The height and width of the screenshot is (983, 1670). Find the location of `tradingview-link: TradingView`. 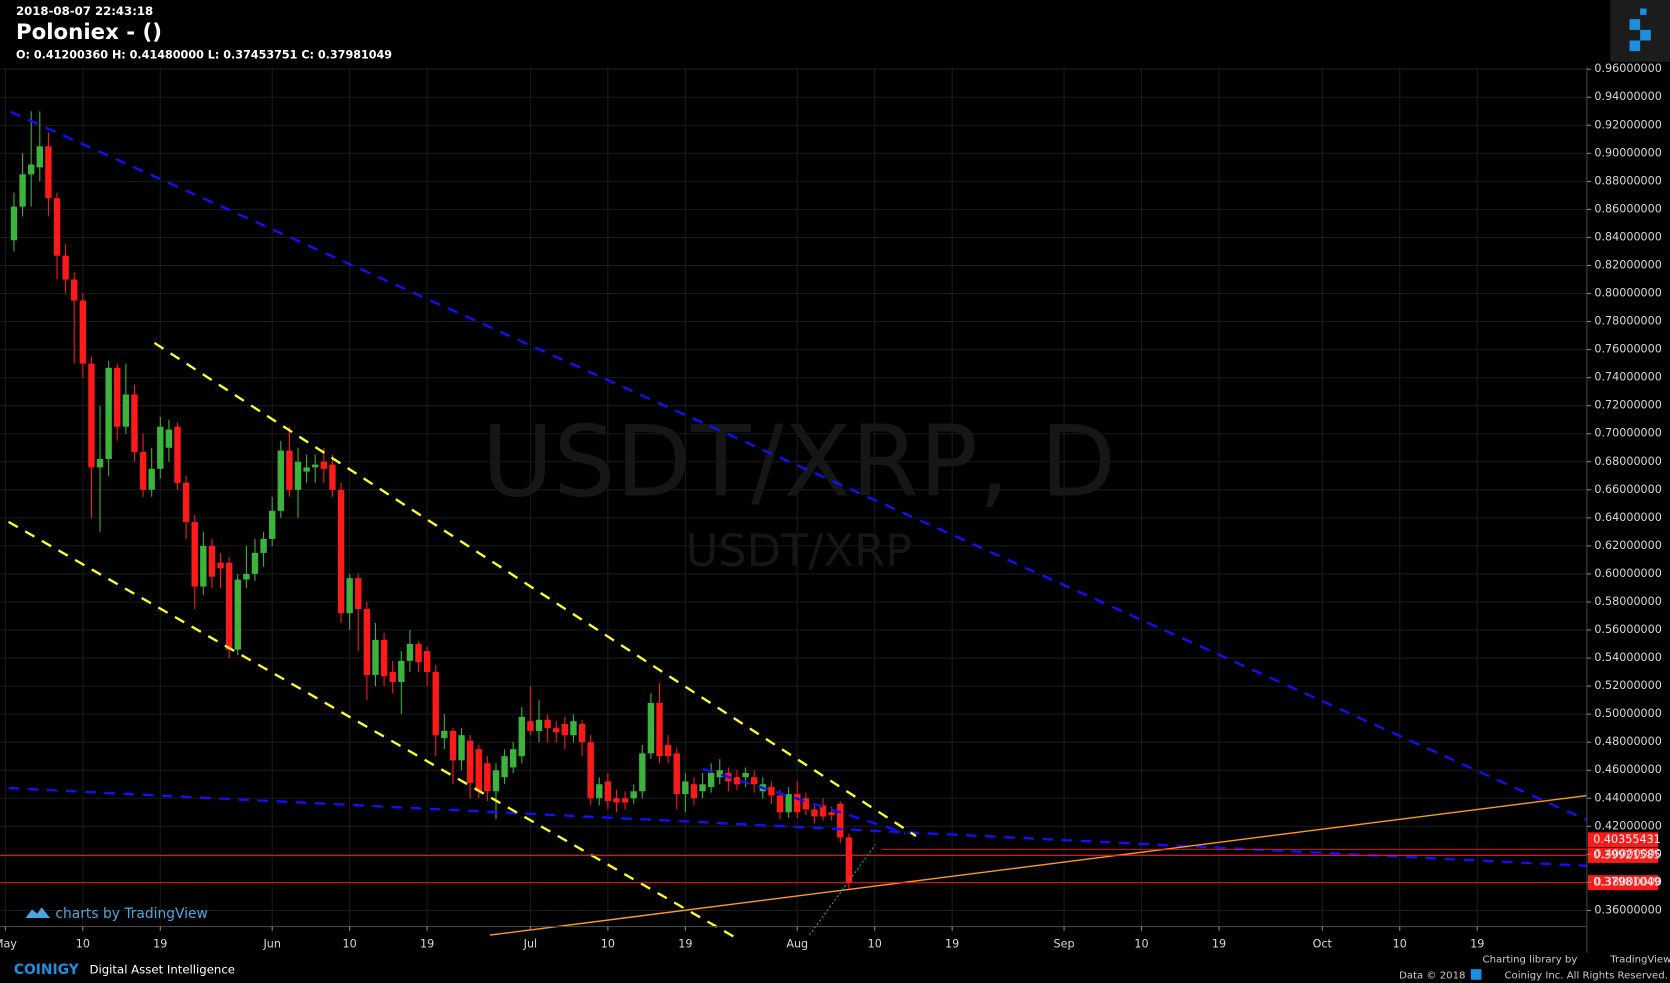

tradingview-link: TradingView is located at coordinates (1639, 960).